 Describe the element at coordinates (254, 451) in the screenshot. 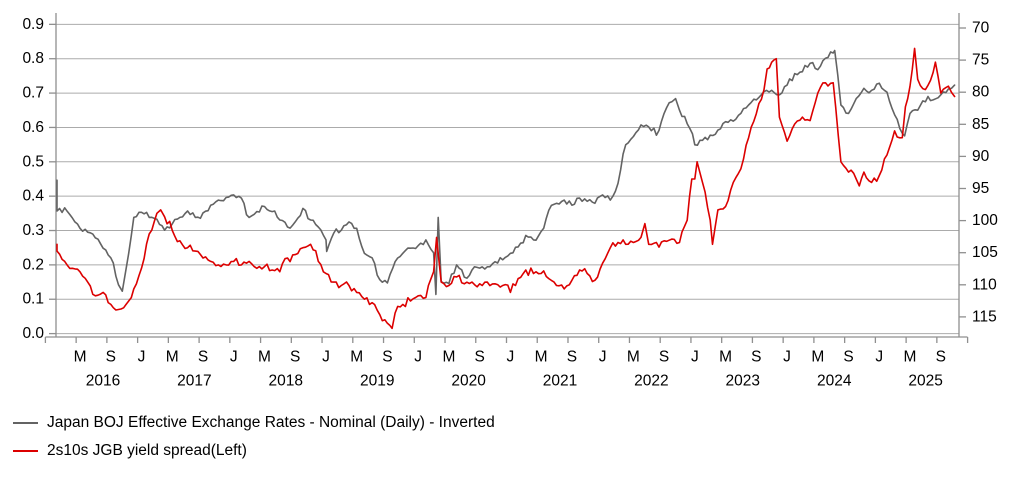

I see `legend-item-spread: 2s10s JGB yield spread(Left)` at that location.